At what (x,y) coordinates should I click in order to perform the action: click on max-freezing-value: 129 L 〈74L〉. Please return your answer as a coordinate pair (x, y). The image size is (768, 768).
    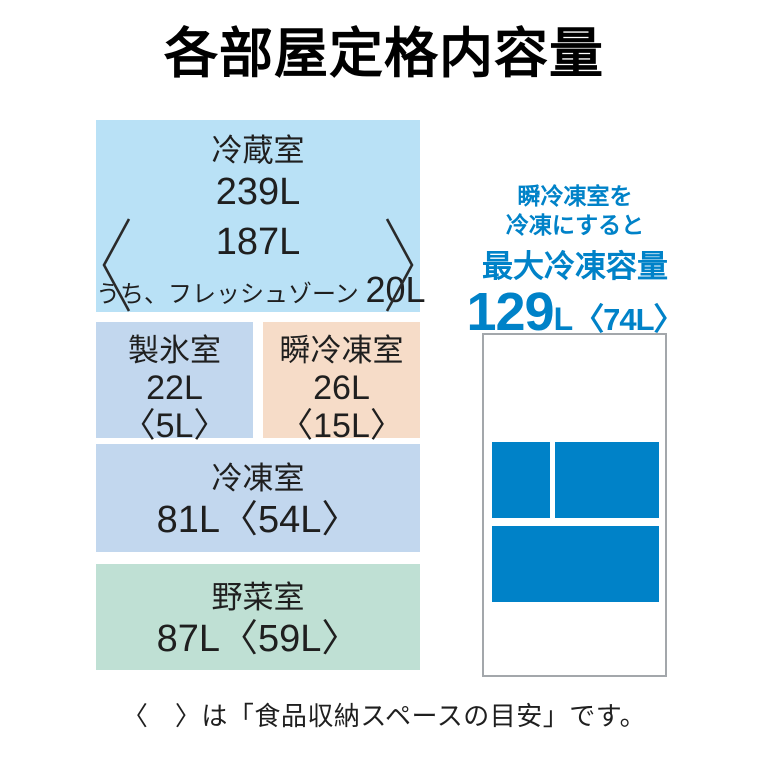
    Looking at the image, I should click on (575, 312).